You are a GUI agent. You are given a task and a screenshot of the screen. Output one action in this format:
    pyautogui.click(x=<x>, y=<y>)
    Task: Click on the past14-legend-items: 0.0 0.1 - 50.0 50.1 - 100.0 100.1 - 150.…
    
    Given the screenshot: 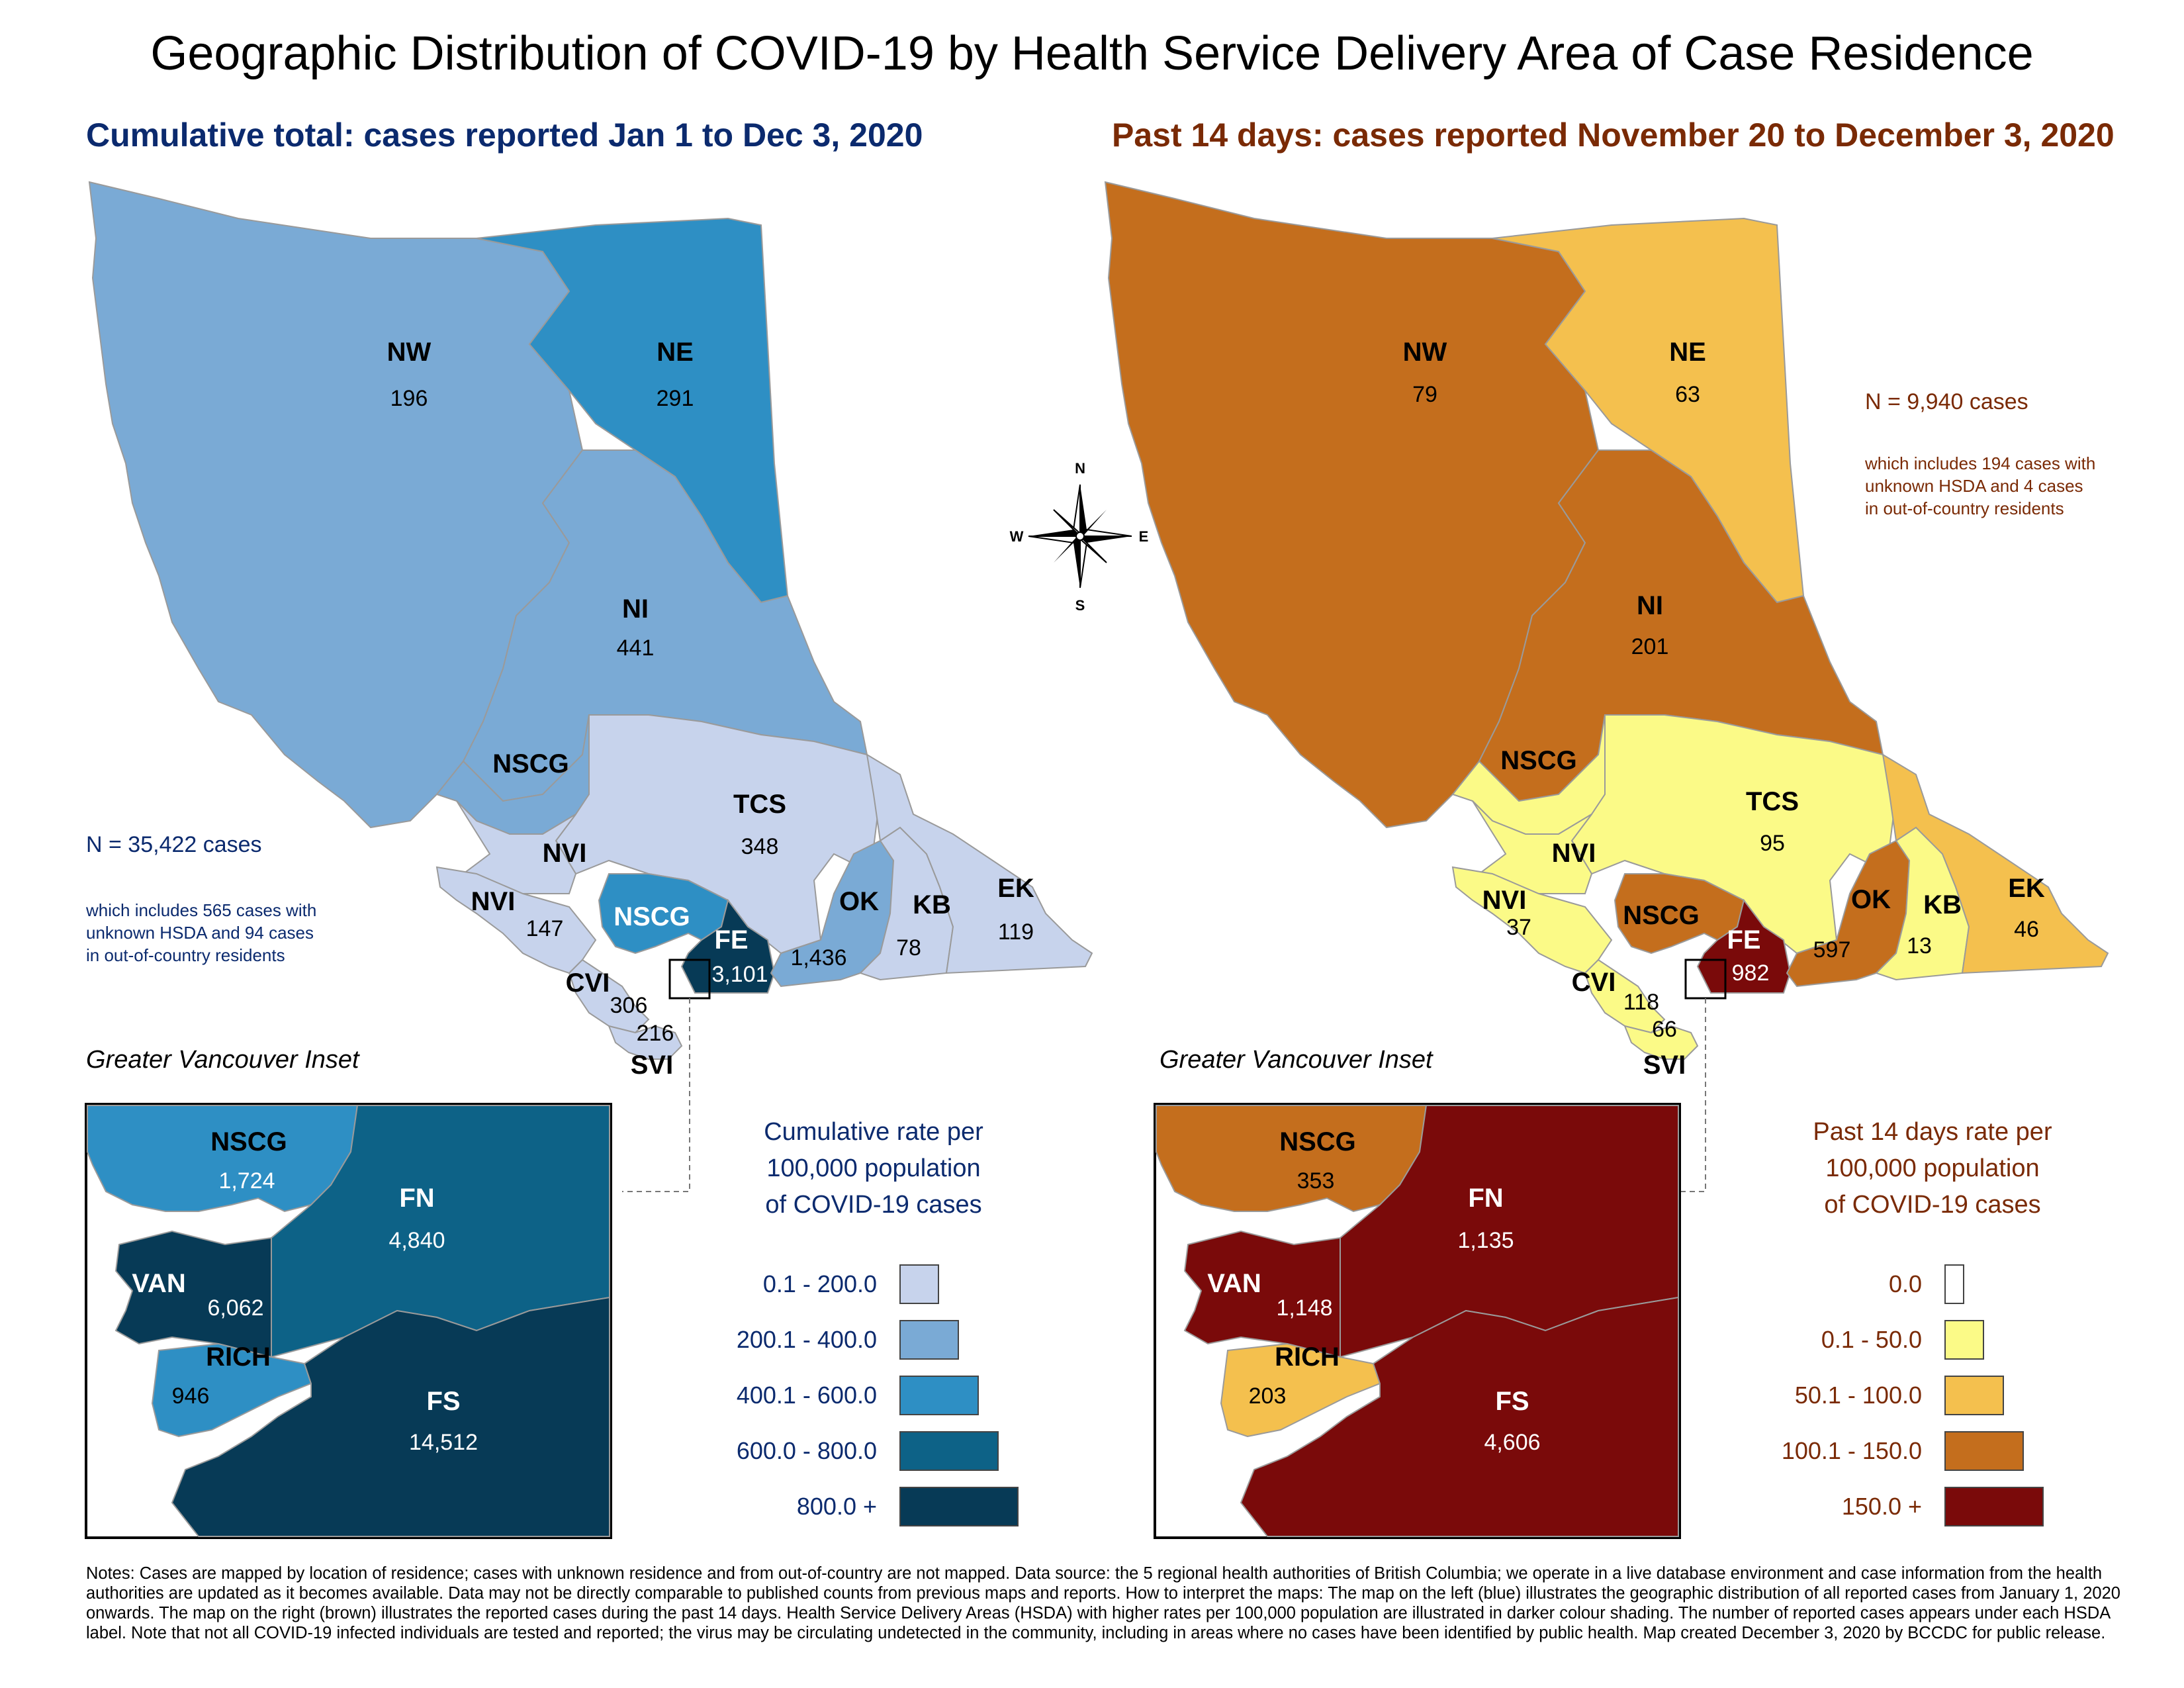 What is the action you would take?
    pyautogui.click(x=1894, y=1395)
    